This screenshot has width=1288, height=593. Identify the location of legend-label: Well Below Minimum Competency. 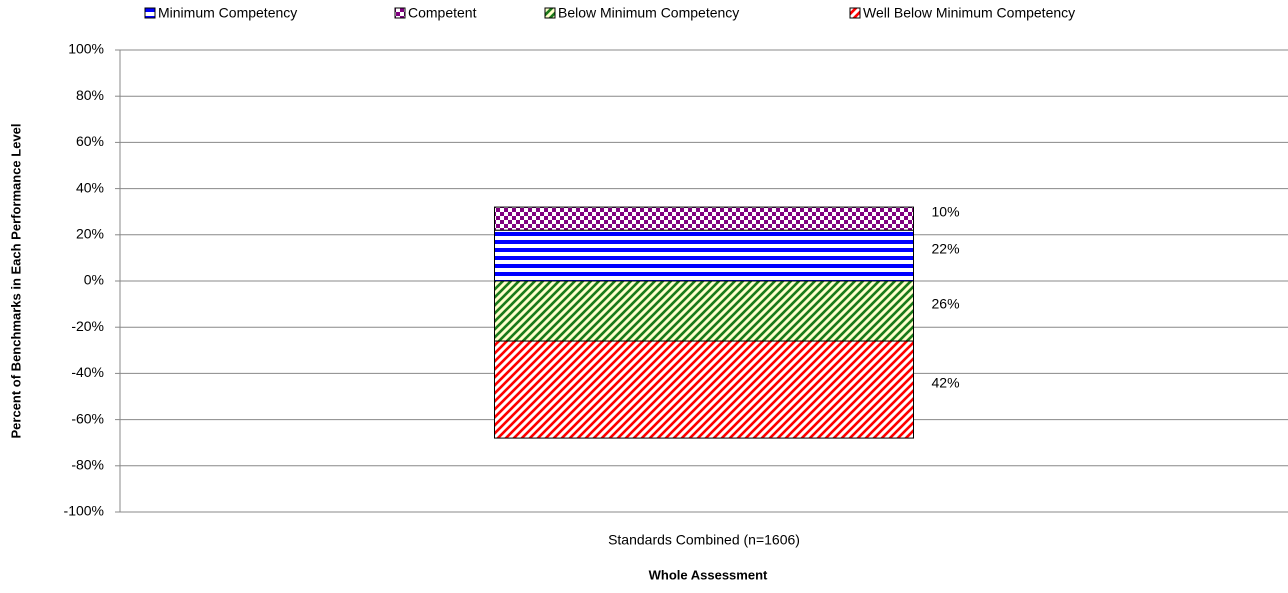
(969, 13).